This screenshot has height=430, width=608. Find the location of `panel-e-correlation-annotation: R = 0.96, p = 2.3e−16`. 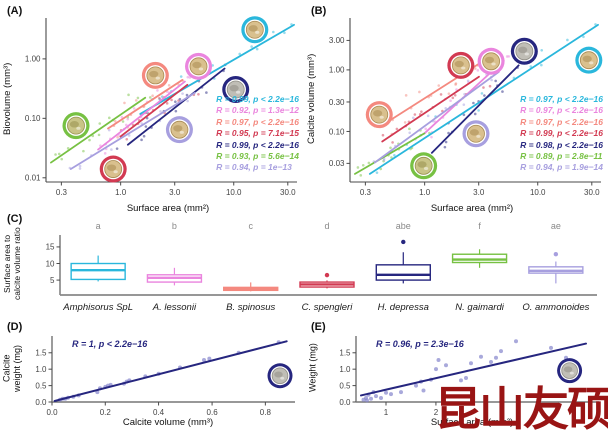

panel-e-correlation-annotation: R = 0.96, p = 2.3e−16 is located at coordinates (420, 344).